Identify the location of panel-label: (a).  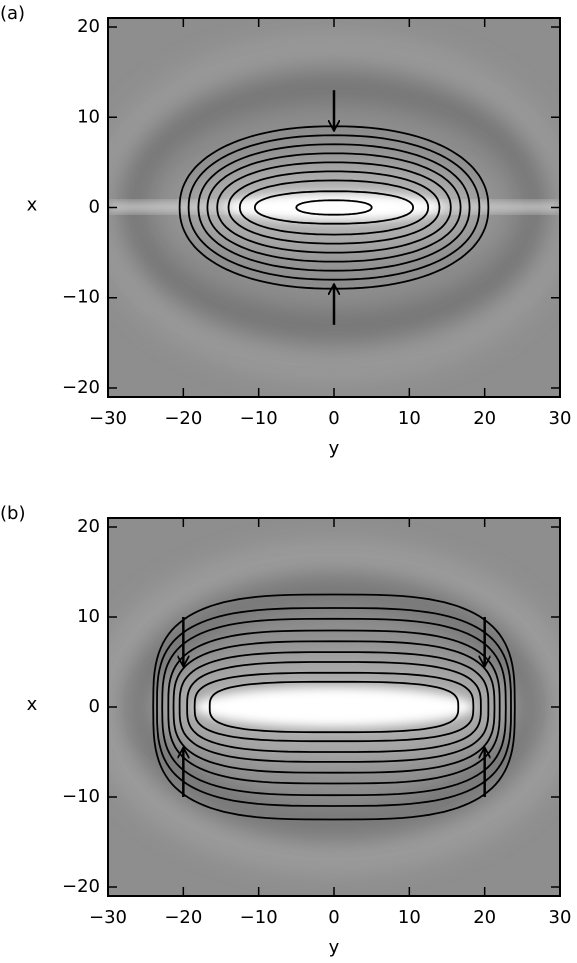
(12, 13).